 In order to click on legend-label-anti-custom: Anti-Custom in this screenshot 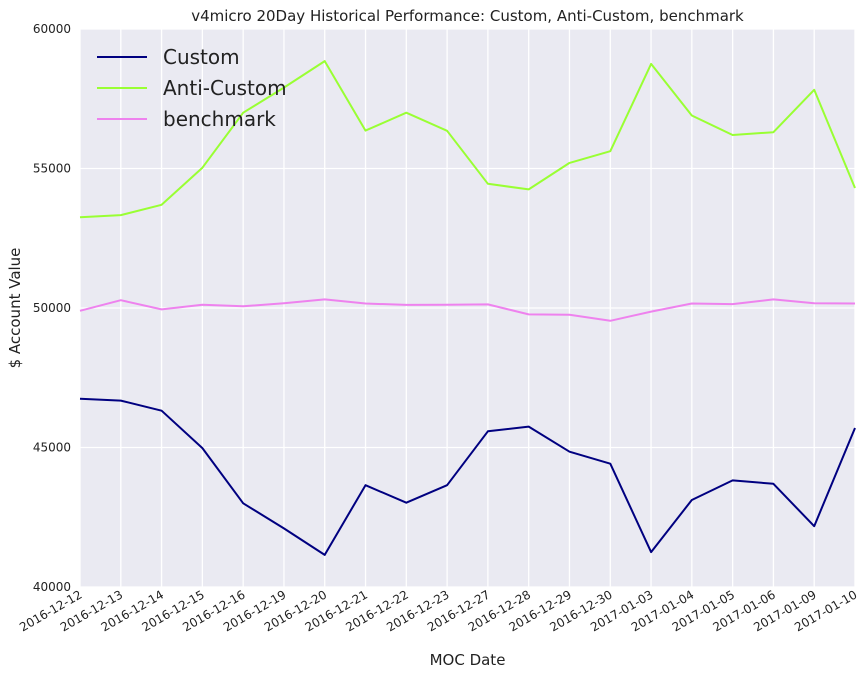, I will do `click(225, 88)`.